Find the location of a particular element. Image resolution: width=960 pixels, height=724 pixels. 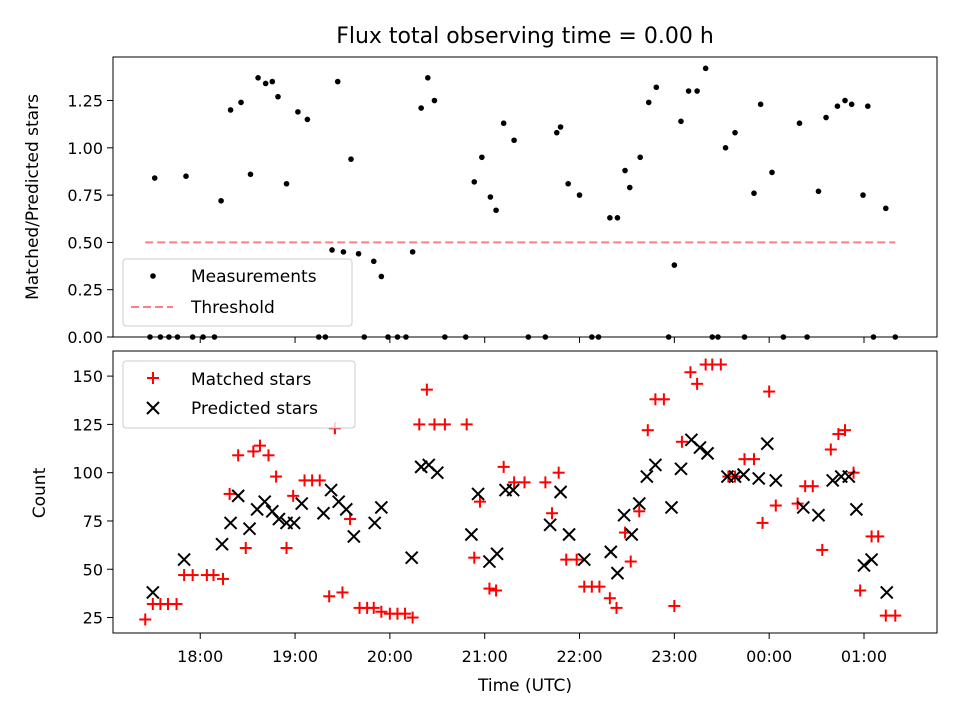

ratio-ytick-label: 0.00 is located at coordinates (85, 337).